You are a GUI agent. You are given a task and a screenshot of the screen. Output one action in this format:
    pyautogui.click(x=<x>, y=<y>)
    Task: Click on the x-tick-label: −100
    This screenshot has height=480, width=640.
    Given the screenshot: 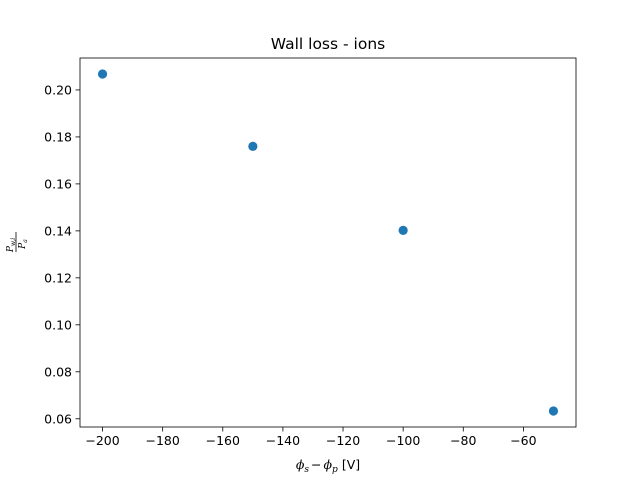 What is the action you would take?
    pyautogui.click(x=403, y=440)
    